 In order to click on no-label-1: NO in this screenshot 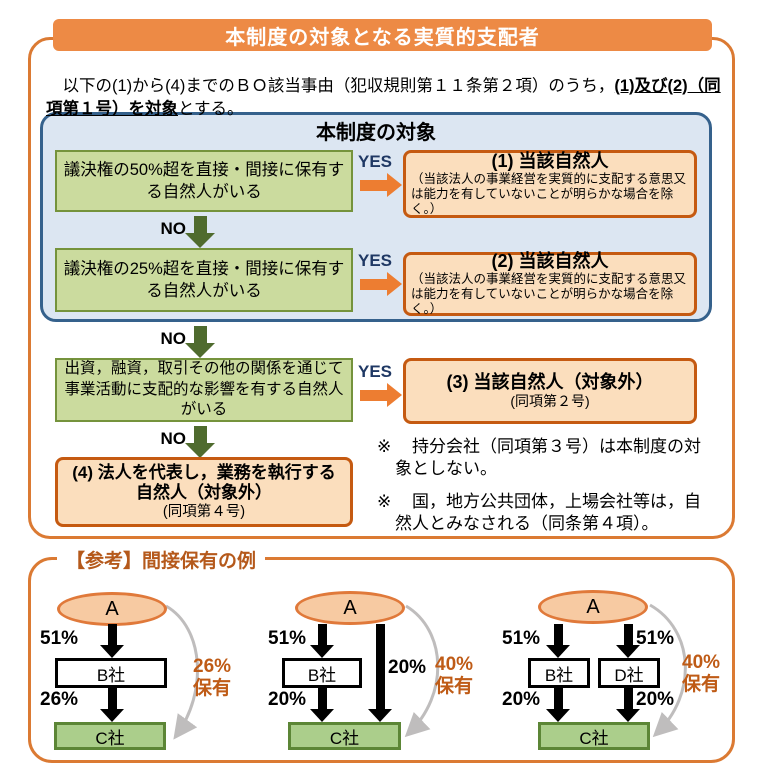, I will do `click(173, 228)`.